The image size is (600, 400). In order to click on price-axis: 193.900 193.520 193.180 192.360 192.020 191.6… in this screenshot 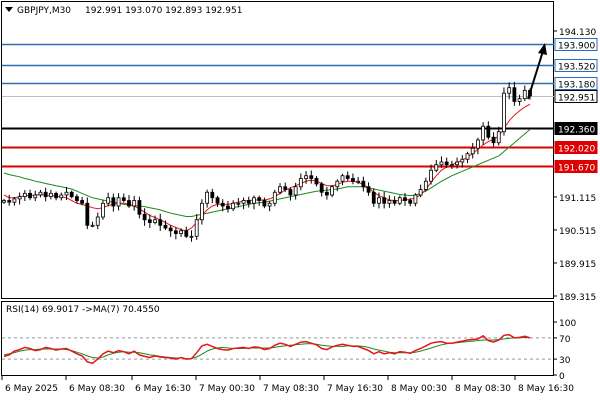, I will do `click(576, 165)`.